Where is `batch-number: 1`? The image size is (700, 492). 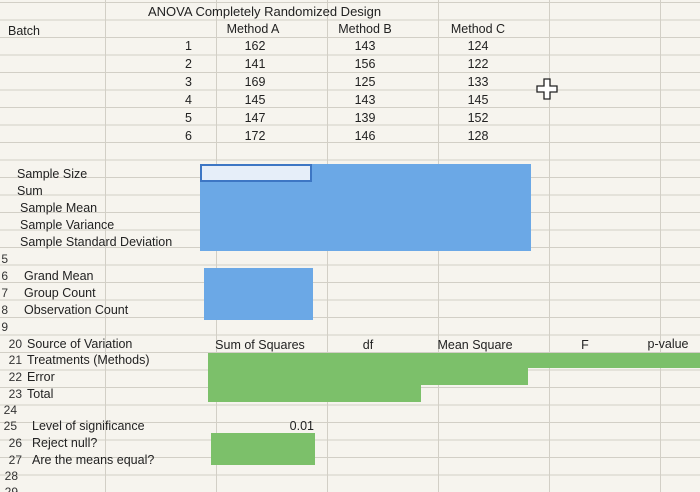
batch-number: 1 is located at coordinates (188, 46).